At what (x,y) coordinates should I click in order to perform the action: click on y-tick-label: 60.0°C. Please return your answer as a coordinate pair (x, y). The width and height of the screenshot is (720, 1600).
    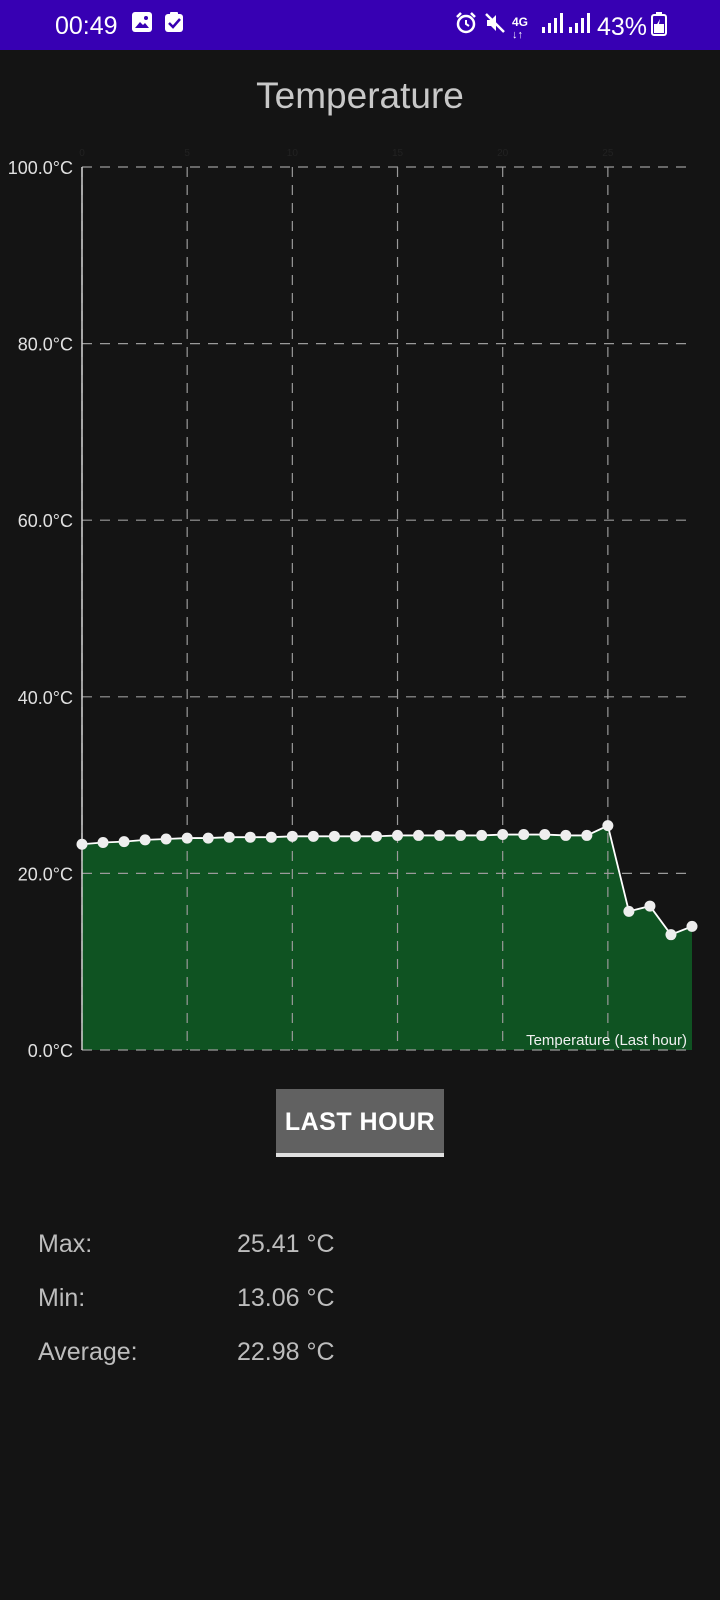
    Looking at the image, I should click on (45, 521).